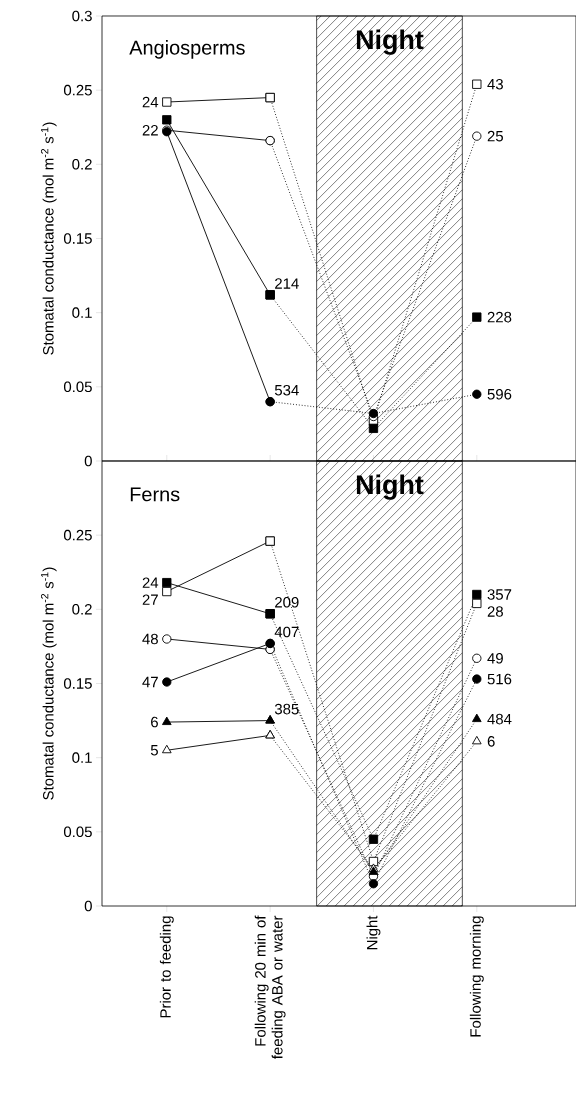 This screenshot has height=1116, width=576. I want to click on annotation: 49, so click(495, 658).